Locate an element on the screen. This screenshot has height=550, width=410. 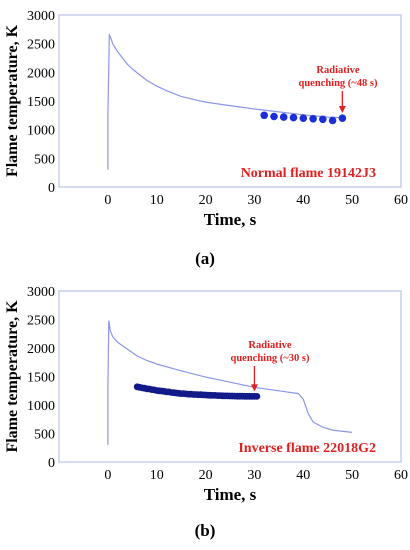
panel-a-annotation-text: Radiative is located at coordinates (338, 70).